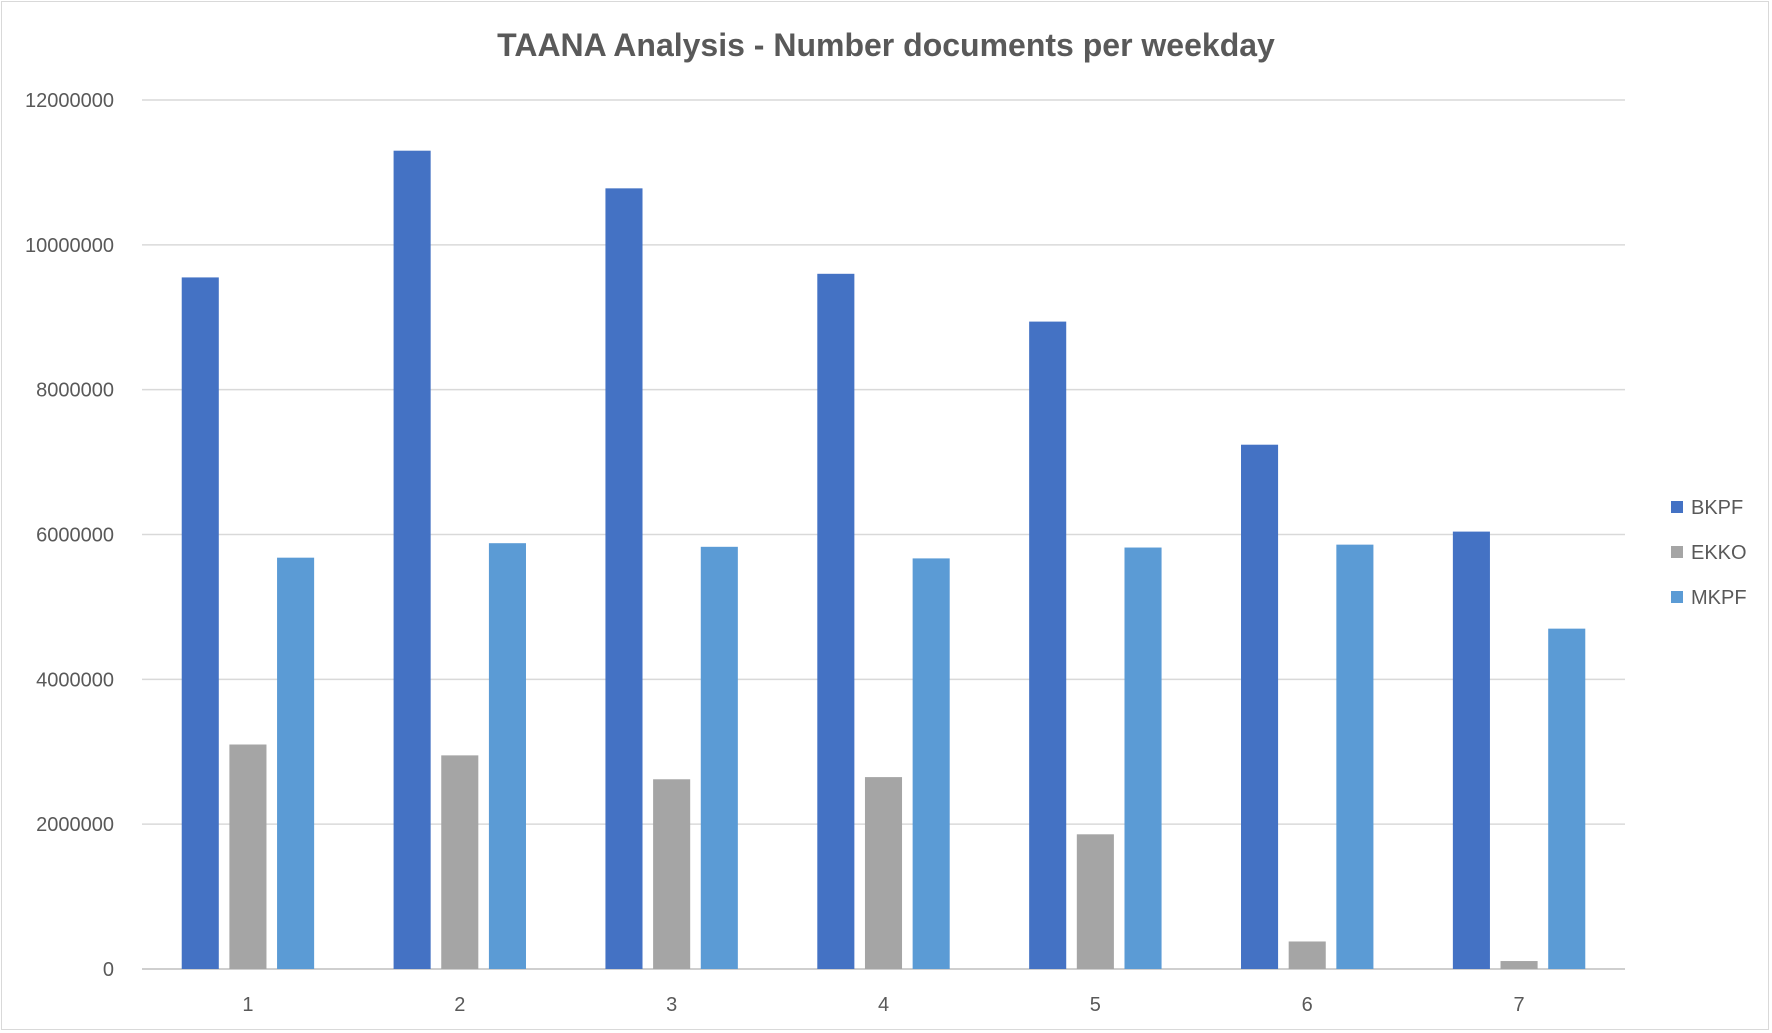 The height and width of the screenshot is (1033, 1772). Describe the element at coordinates (1677, 552) in the screenshot. I see `legend-swatch-ekko` at that location.